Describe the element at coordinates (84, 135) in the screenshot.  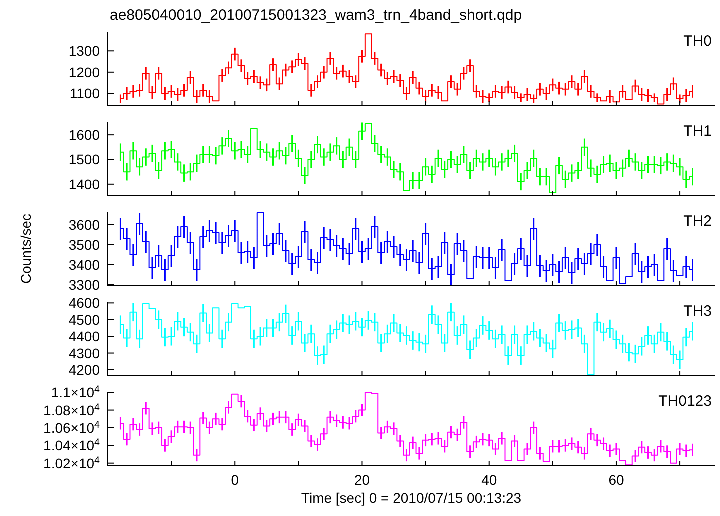
I see `y-tick-label: 1600` at that location.